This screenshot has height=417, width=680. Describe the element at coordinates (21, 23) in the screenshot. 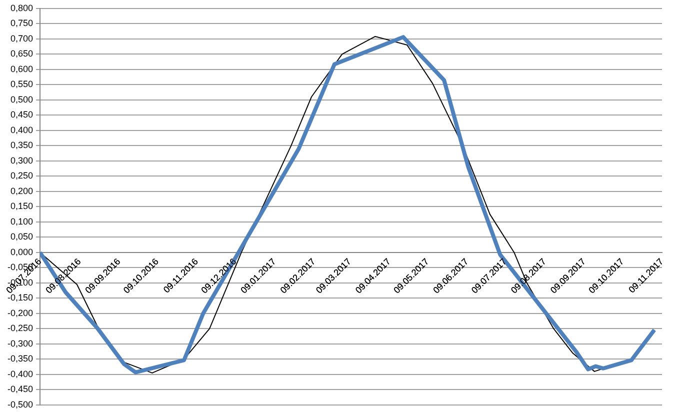

I see `y-tick-label: 0,750` at that location.